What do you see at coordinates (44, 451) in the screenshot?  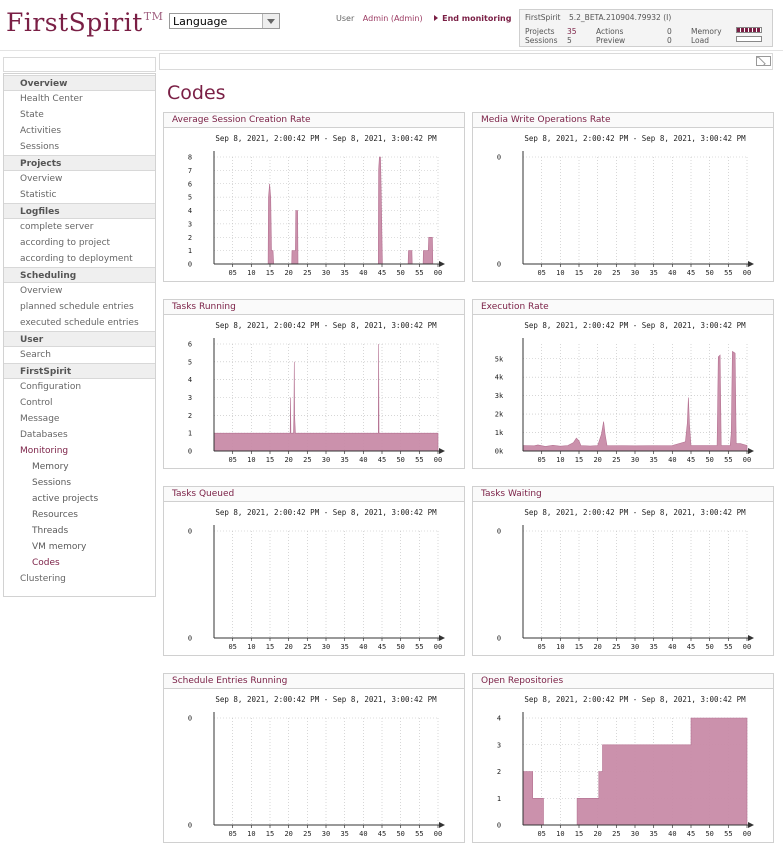 I see `sidebar-item-monitoring: Monitoring` at bounding box center [44, 451].